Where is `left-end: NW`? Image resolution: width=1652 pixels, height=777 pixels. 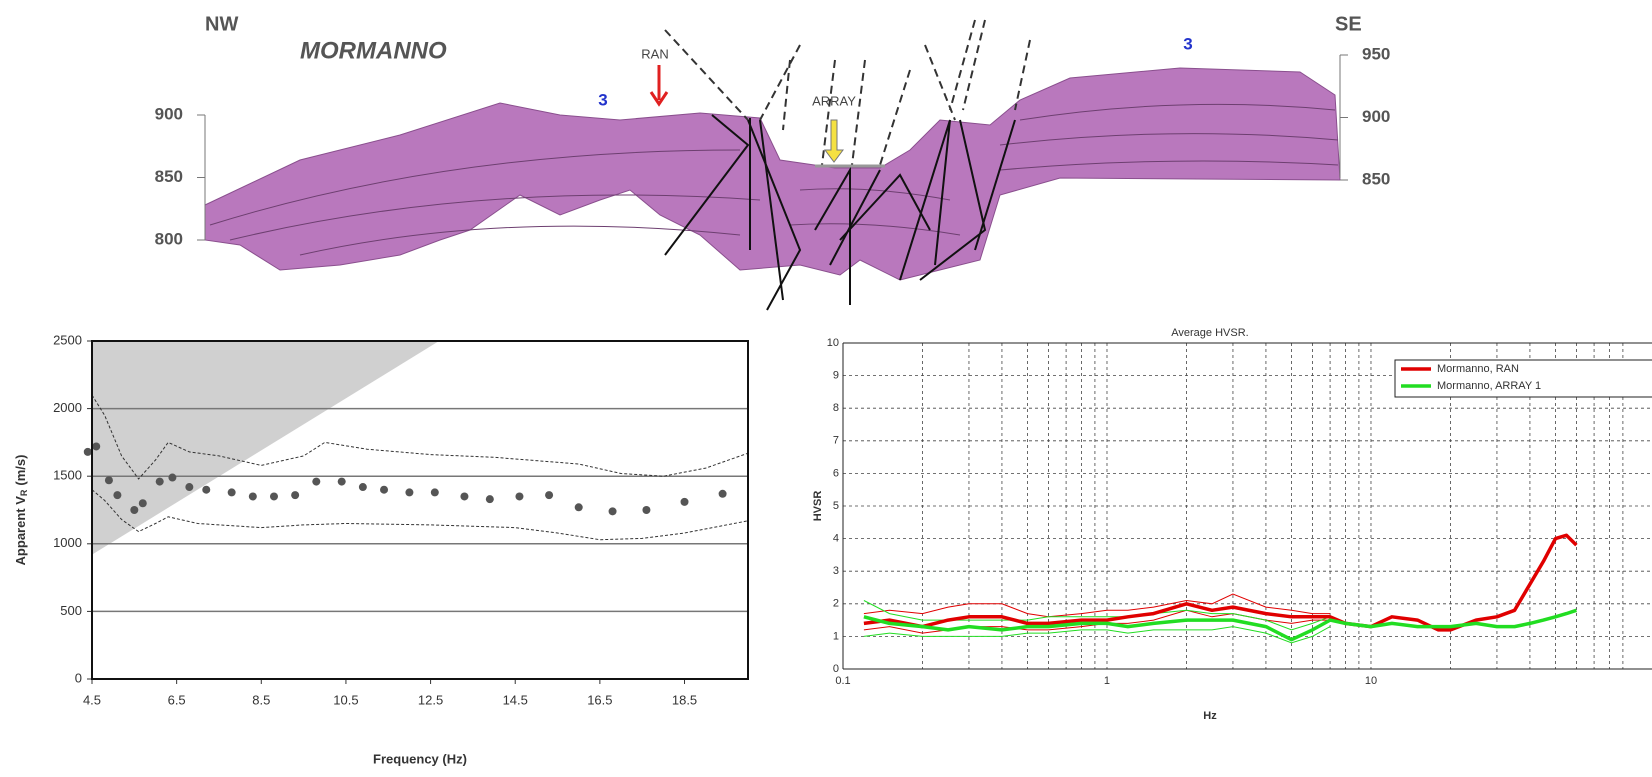
left-end: NW is located at coordinates (221, 24).